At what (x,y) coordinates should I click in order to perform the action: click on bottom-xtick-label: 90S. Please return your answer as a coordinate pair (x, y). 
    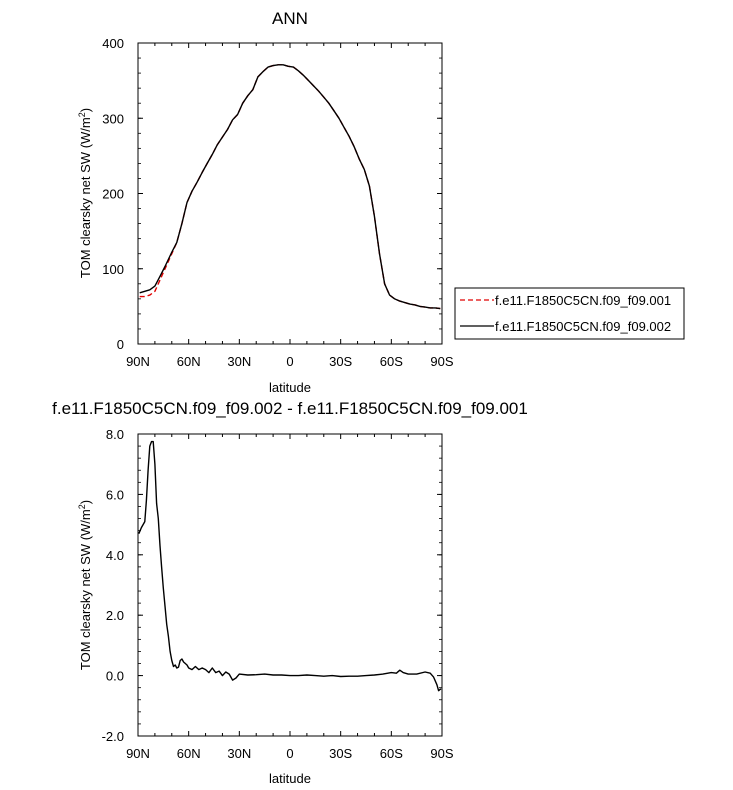
    Looking at the image, I should click on (441, 753).